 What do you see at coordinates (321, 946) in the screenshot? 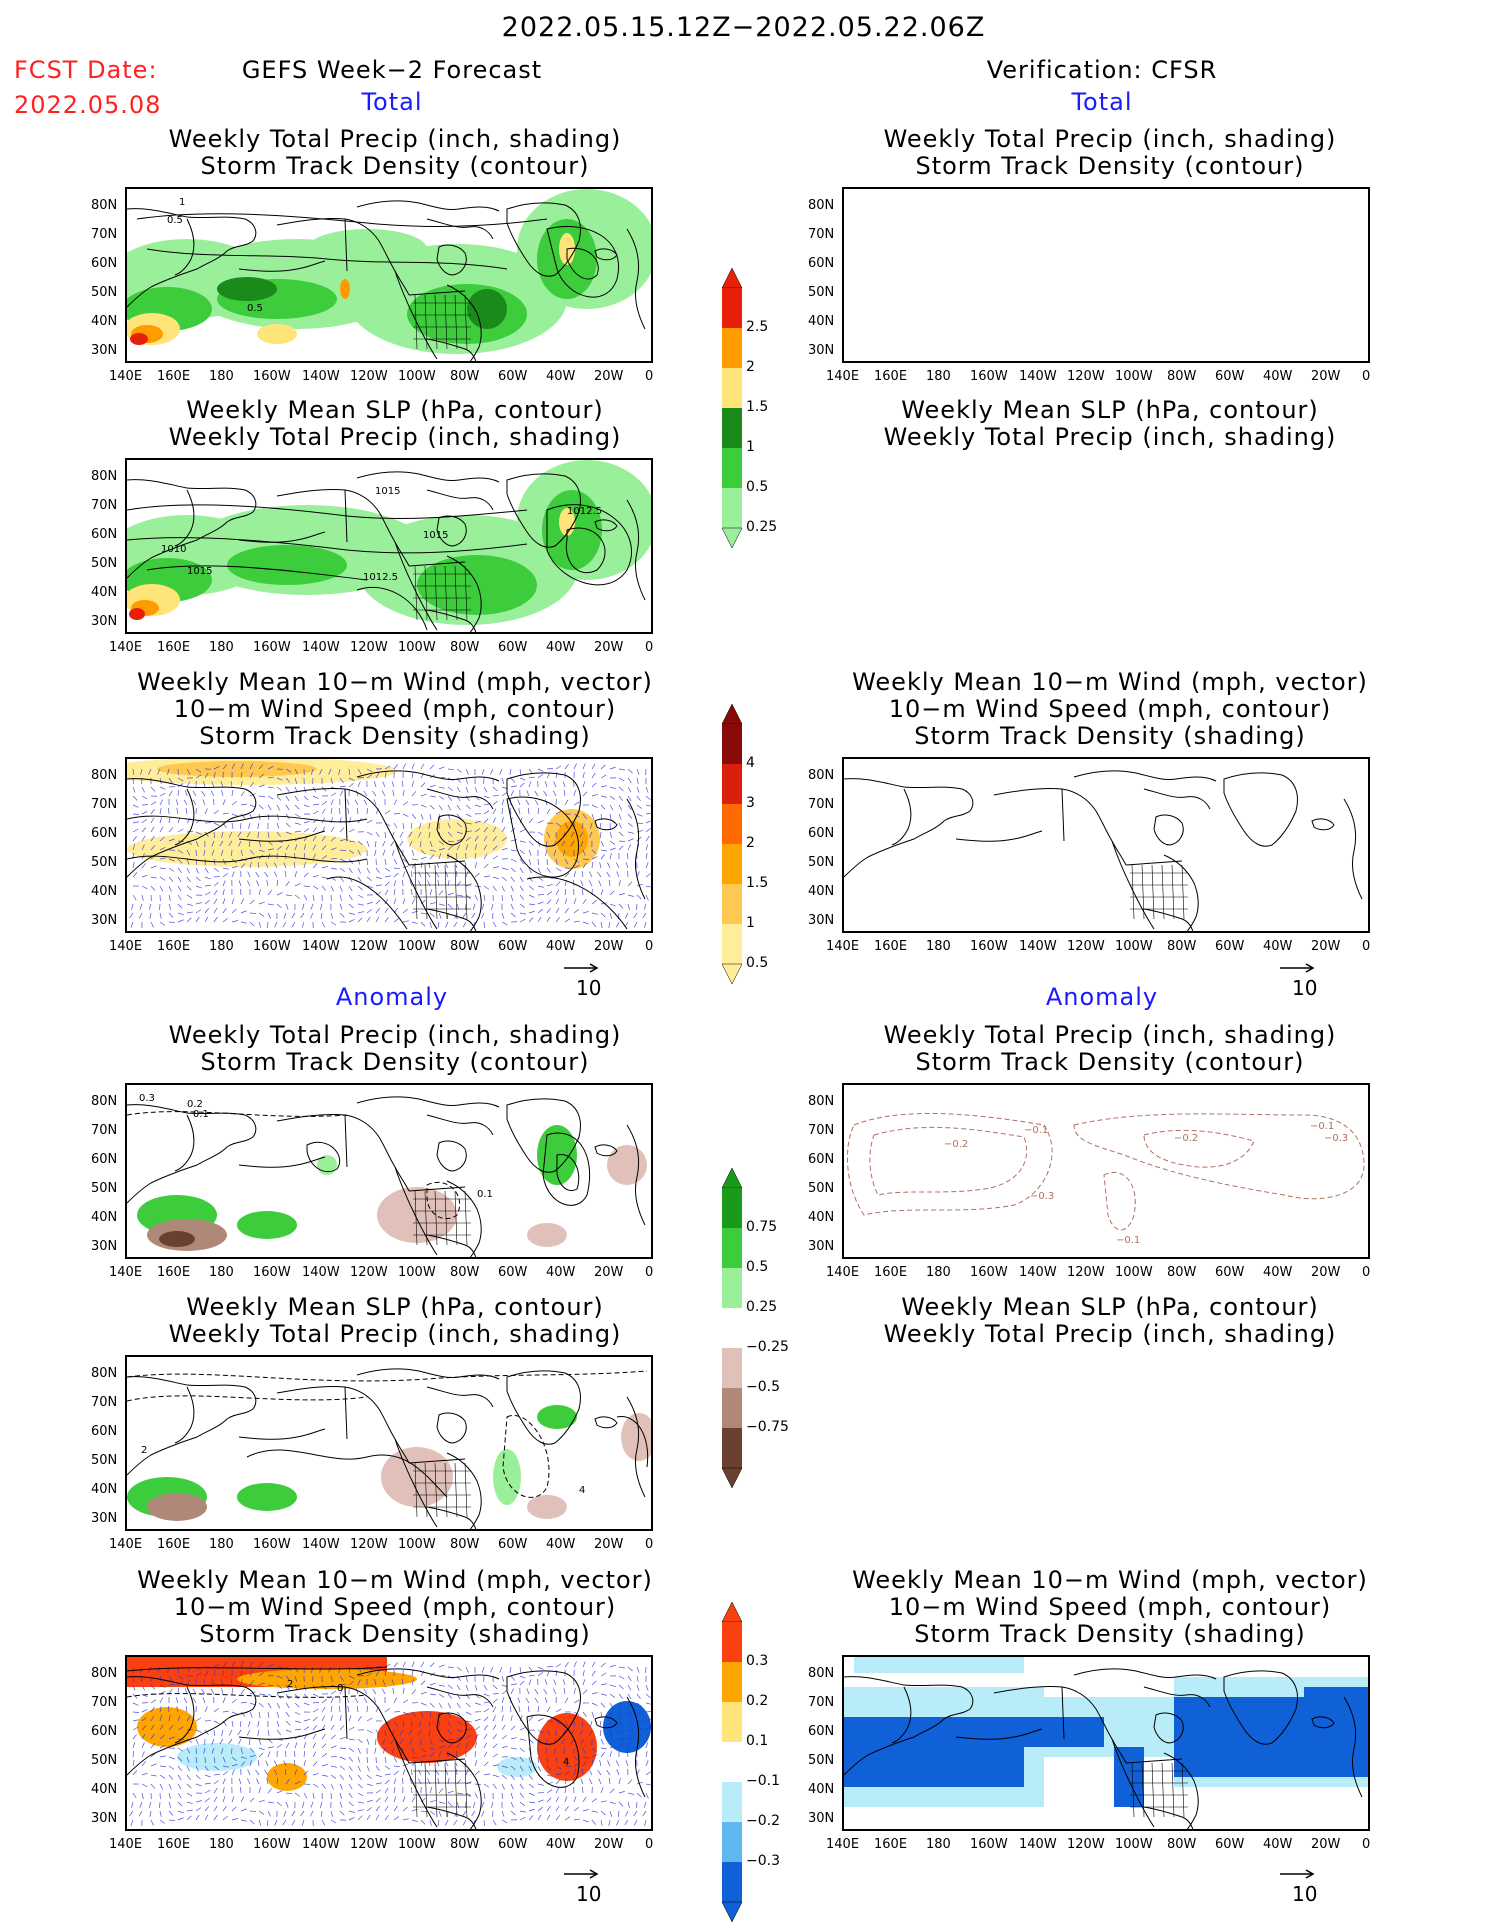
I see `p3-lon-label: 140W` at bounding box center [321, 946].